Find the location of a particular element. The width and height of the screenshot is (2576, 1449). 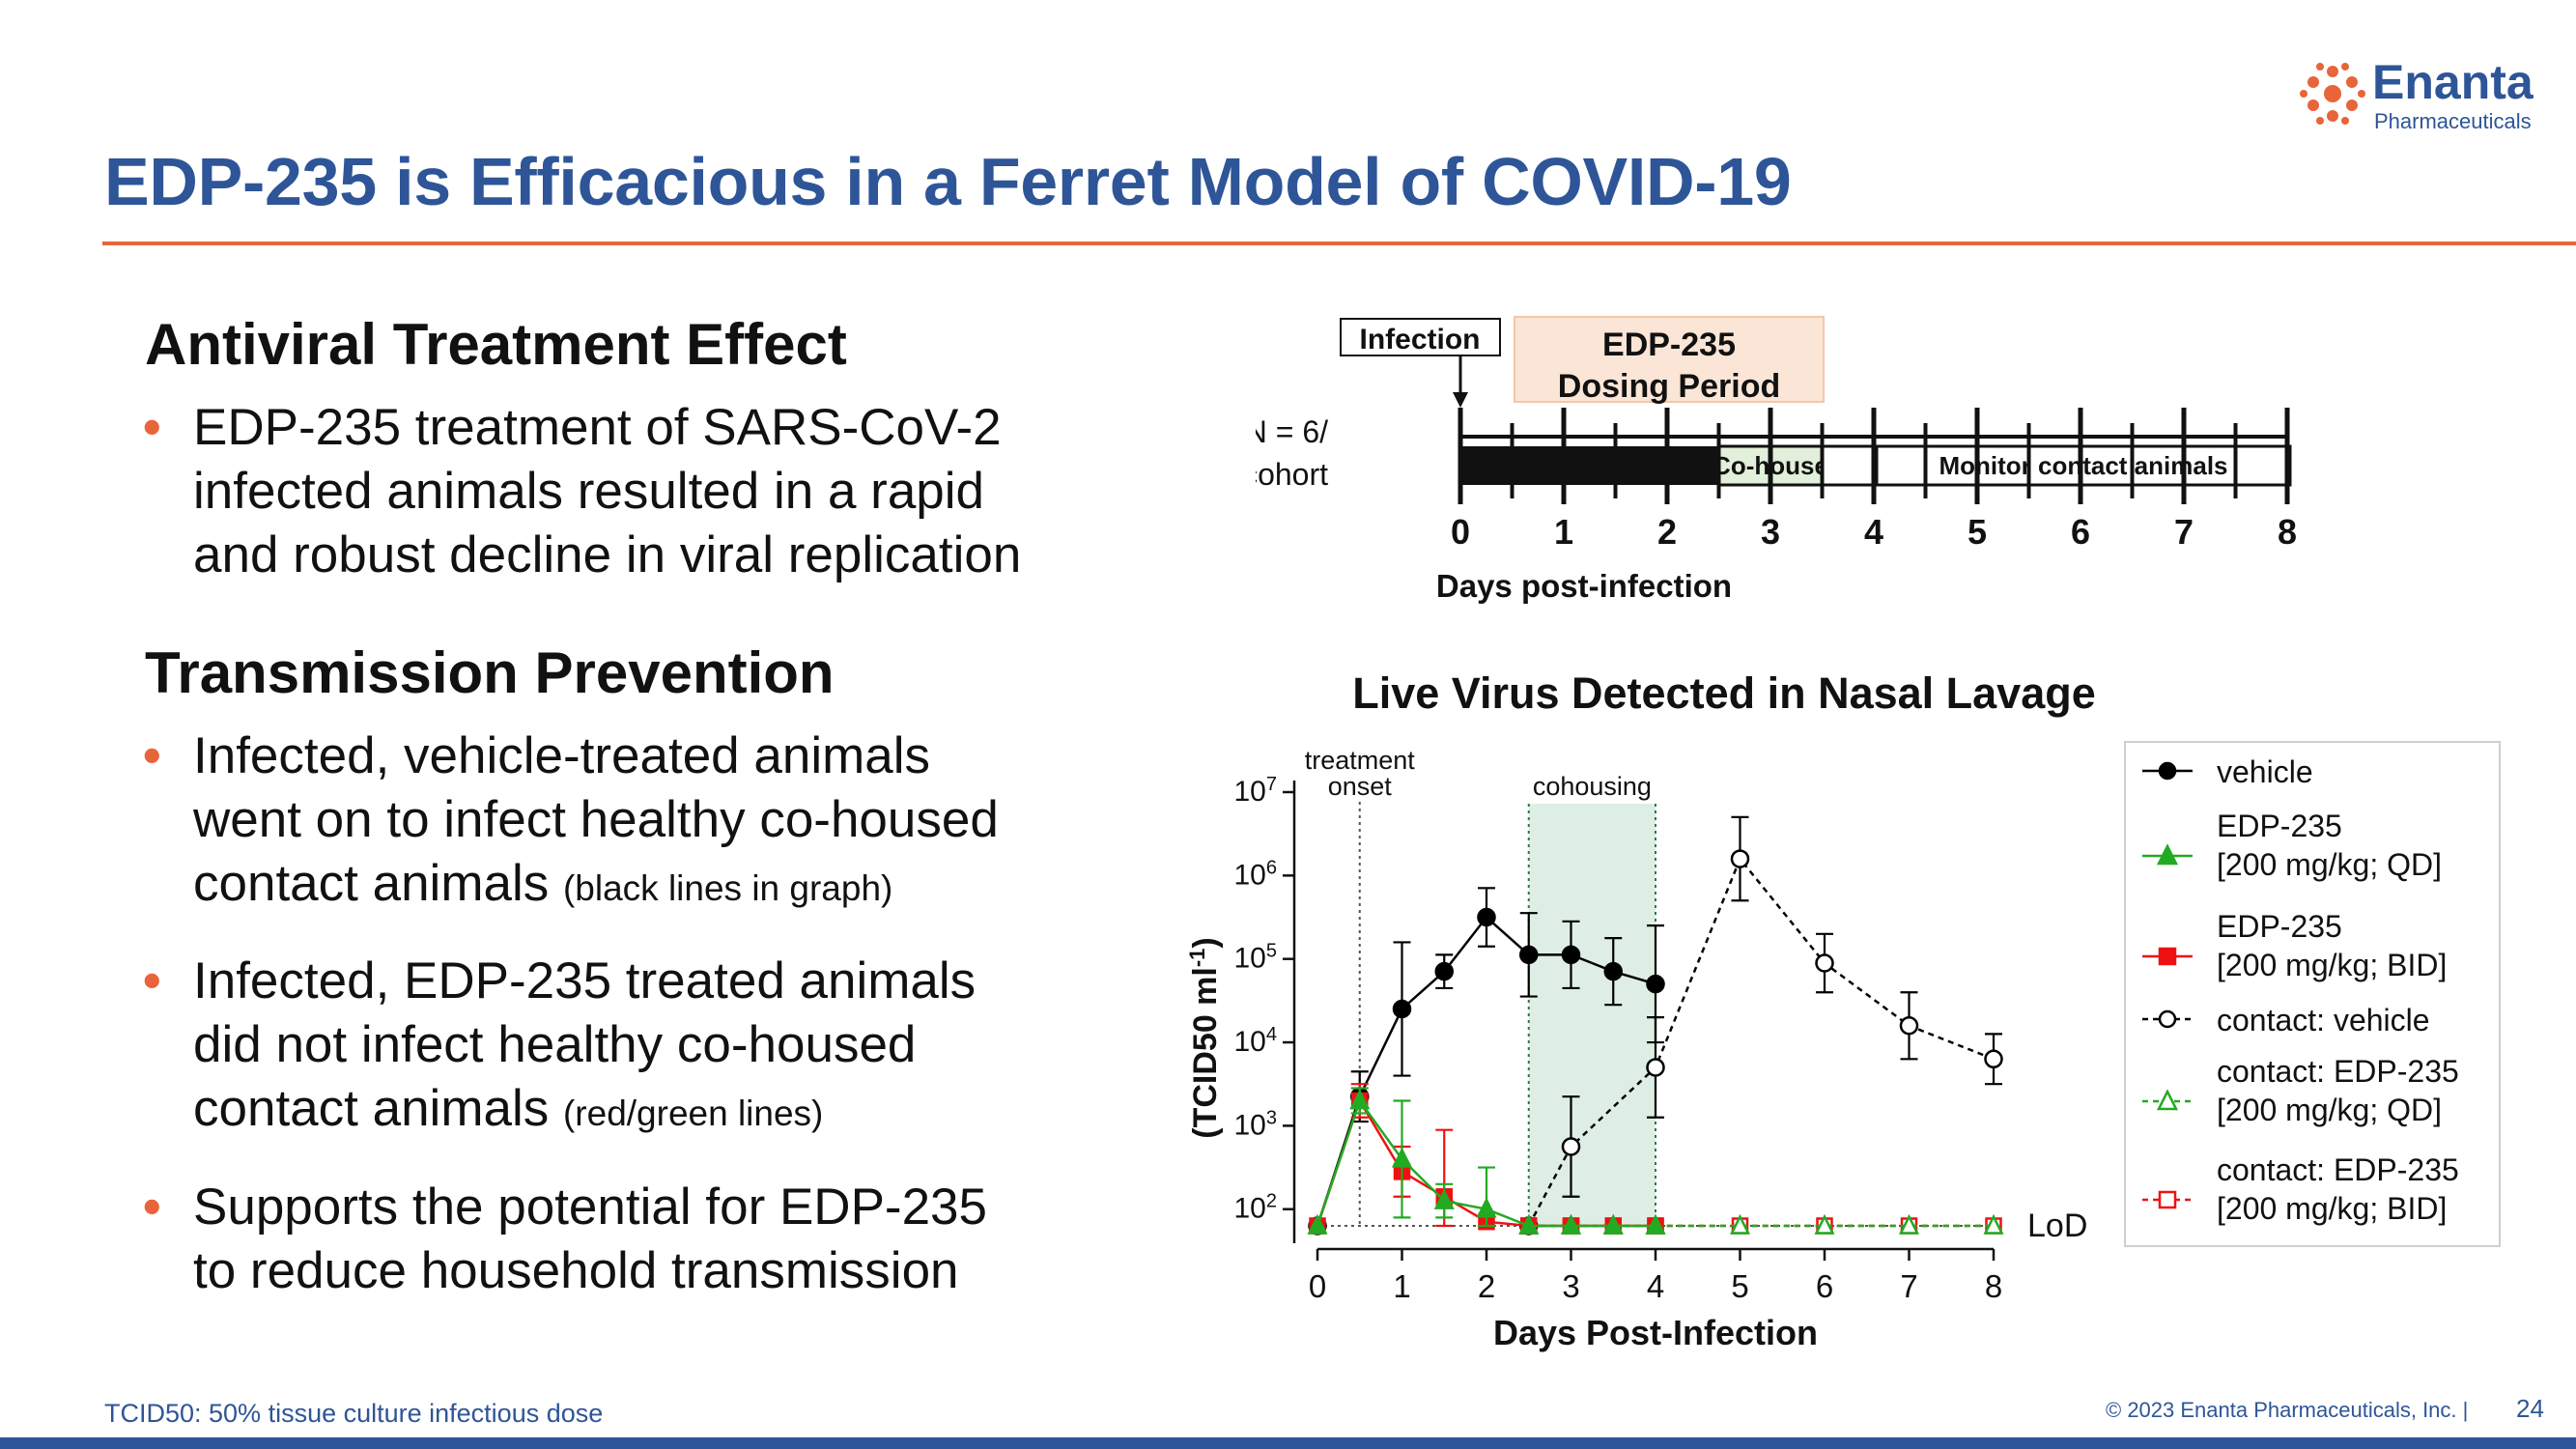

logo-name: Enanta is located at coordinates (2453, 82).